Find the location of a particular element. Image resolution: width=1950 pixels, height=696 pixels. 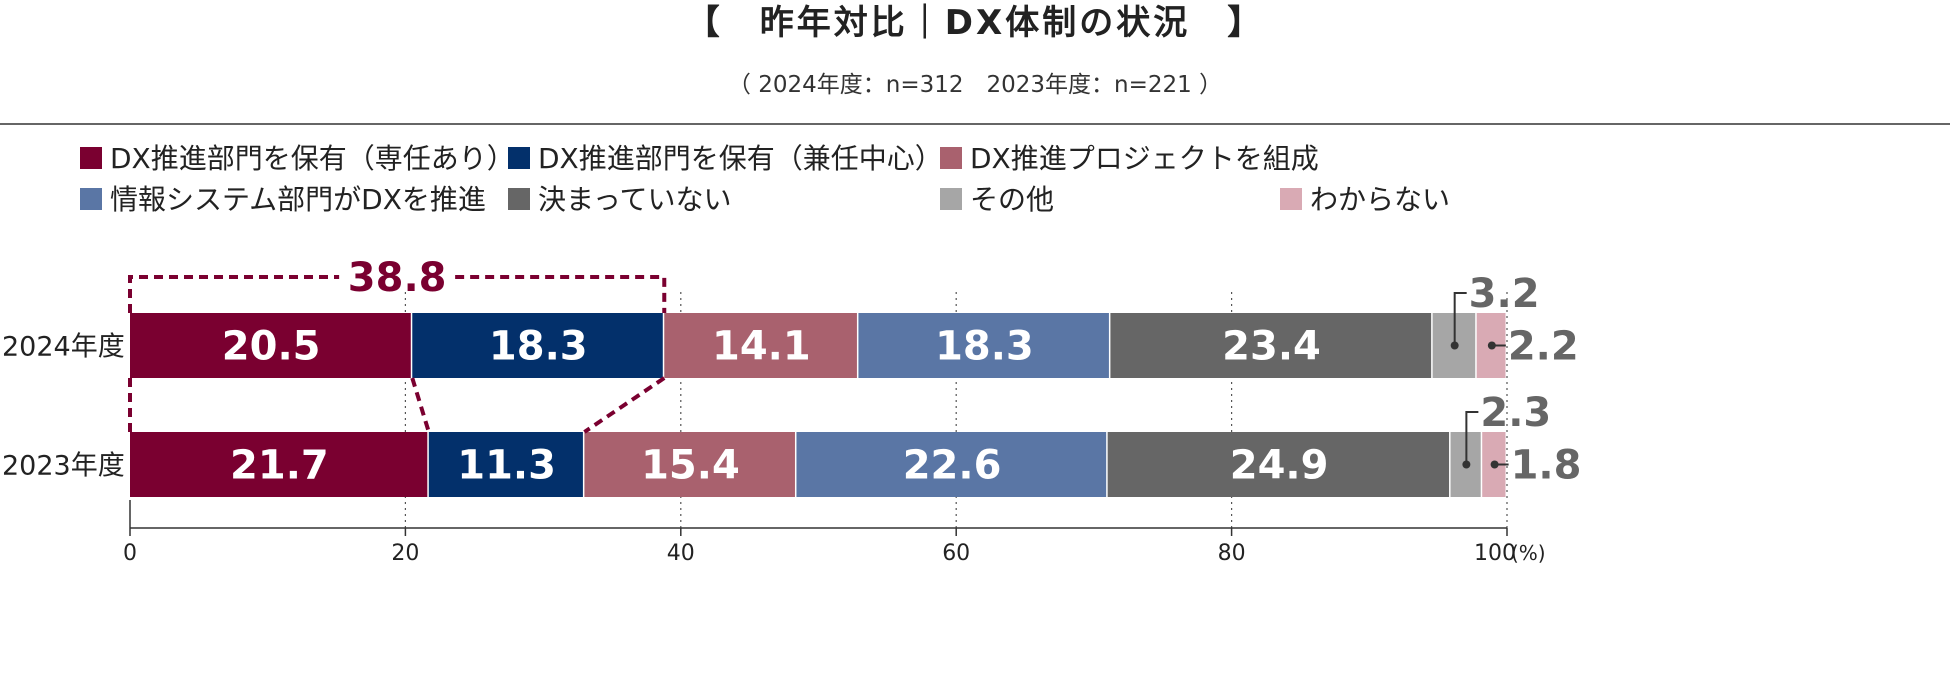

x-tick-label: 0 is located at coordinates (130, 553).